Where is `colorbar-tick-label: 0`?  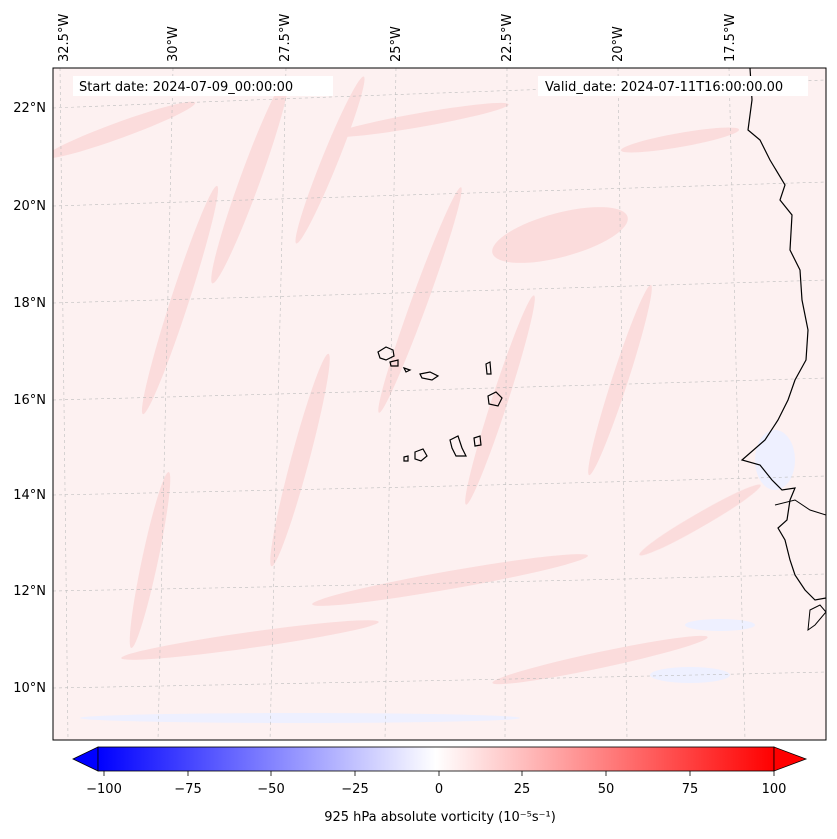 colorbar-tick-label: 0 is located at coordinates (439, 789).